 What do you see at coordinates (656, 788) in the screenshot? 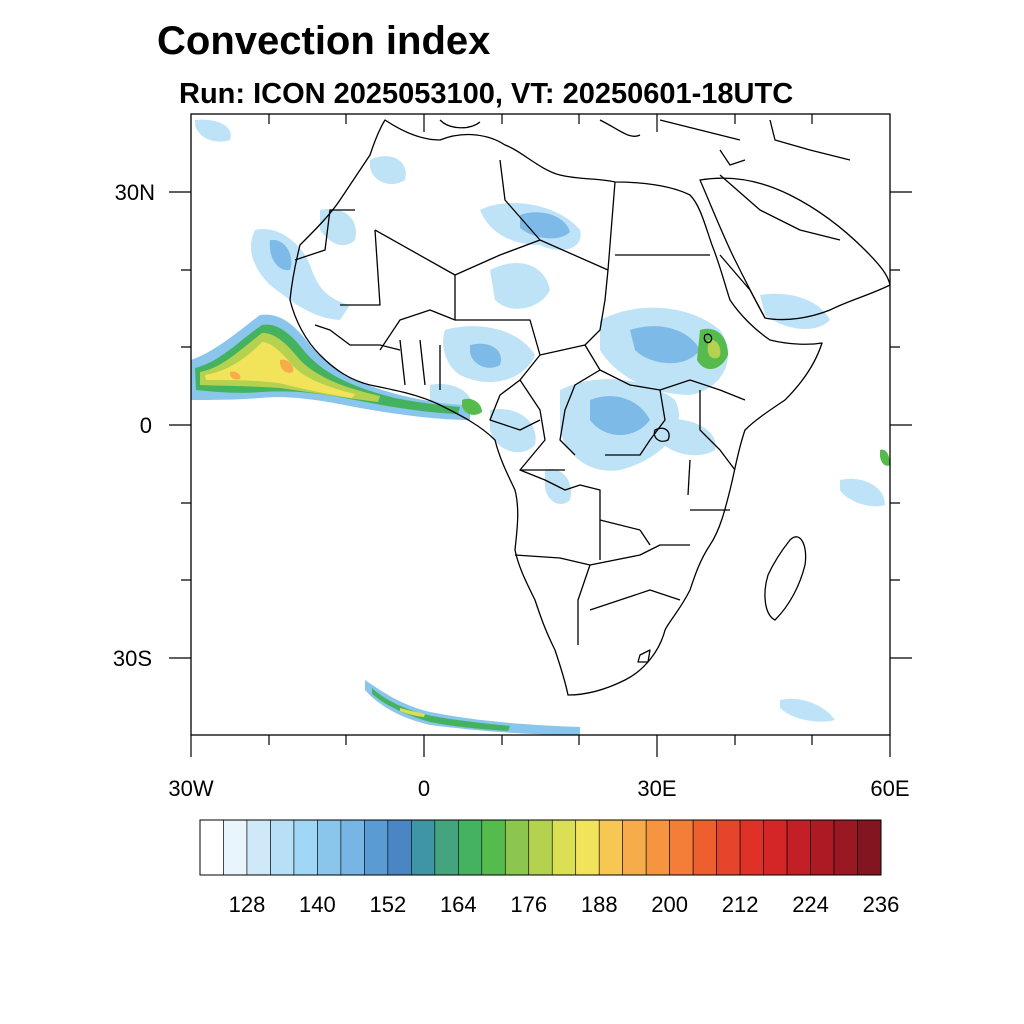
I see `lon-label-30e: 30E` at bounding box center [656, 788].